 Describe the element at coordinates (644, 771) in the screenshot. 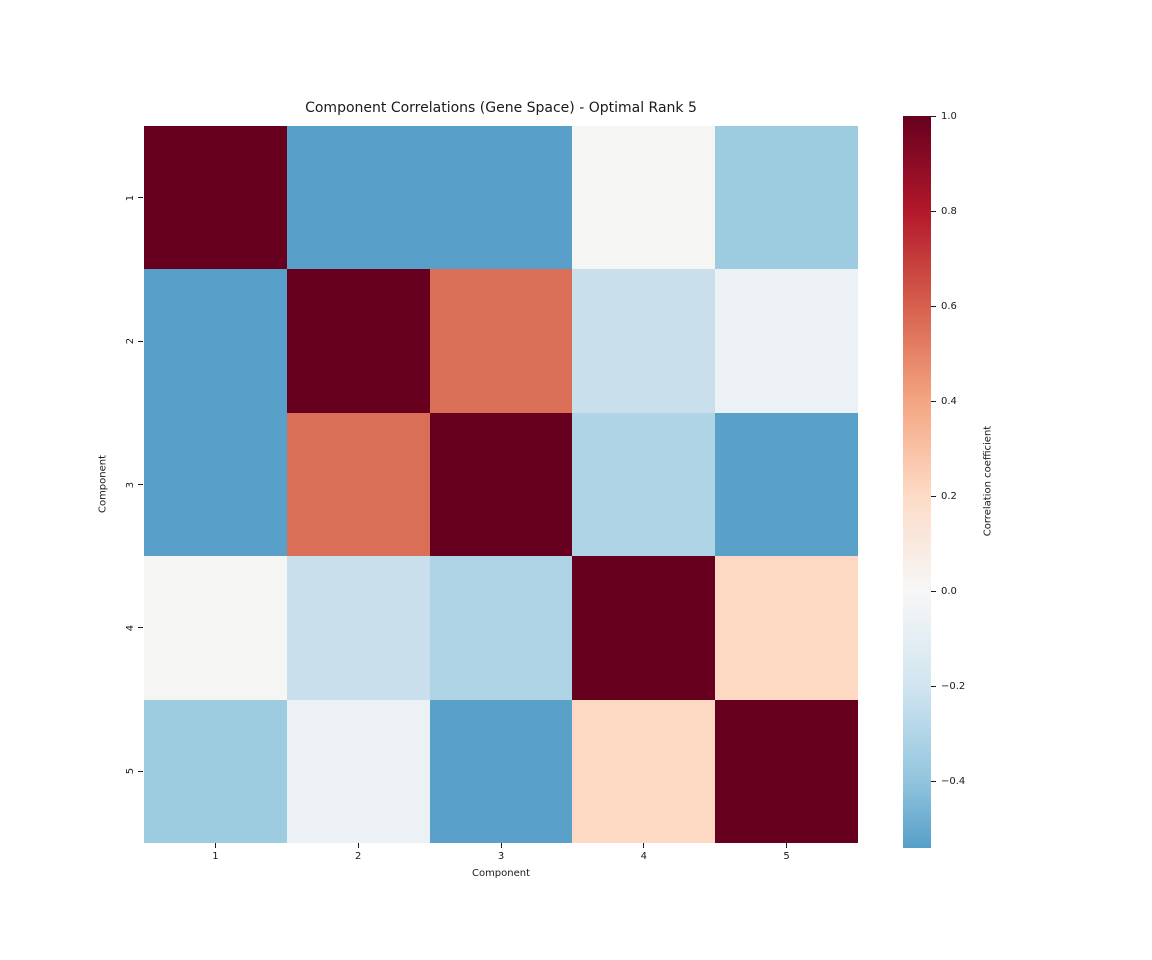

I see `heatmap-cell-r5c4` at that location.